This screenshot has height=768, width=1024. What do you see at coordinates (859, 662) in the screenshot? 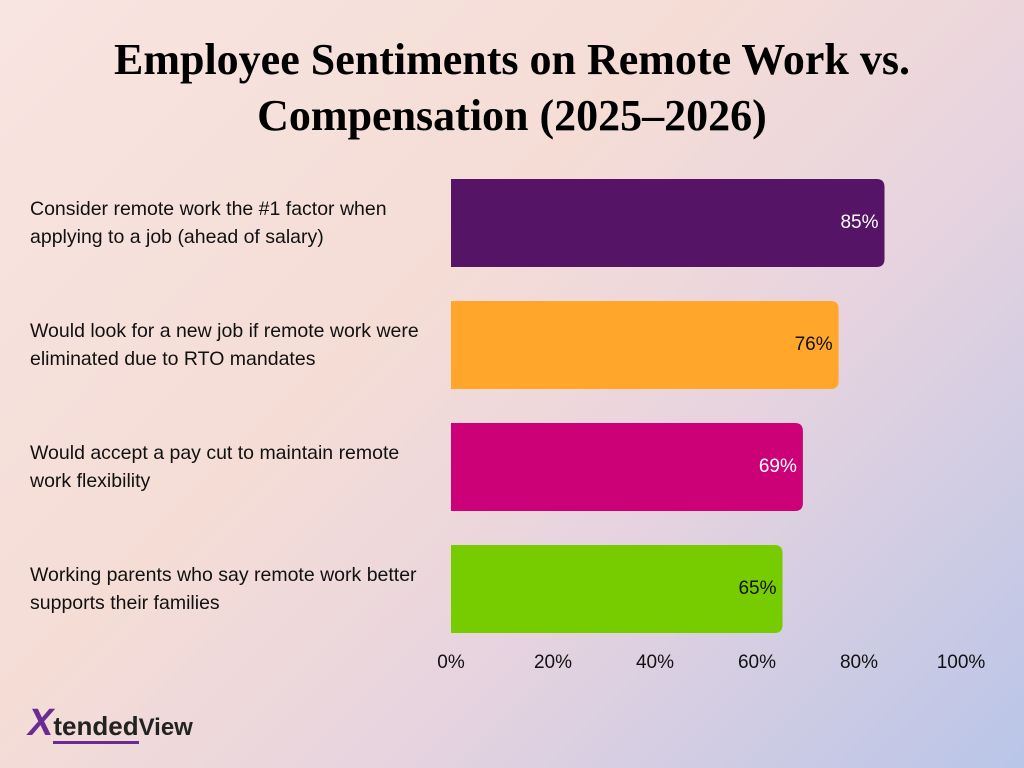
I see `x-tick-label: 80%` at bounding box center [859, 662].